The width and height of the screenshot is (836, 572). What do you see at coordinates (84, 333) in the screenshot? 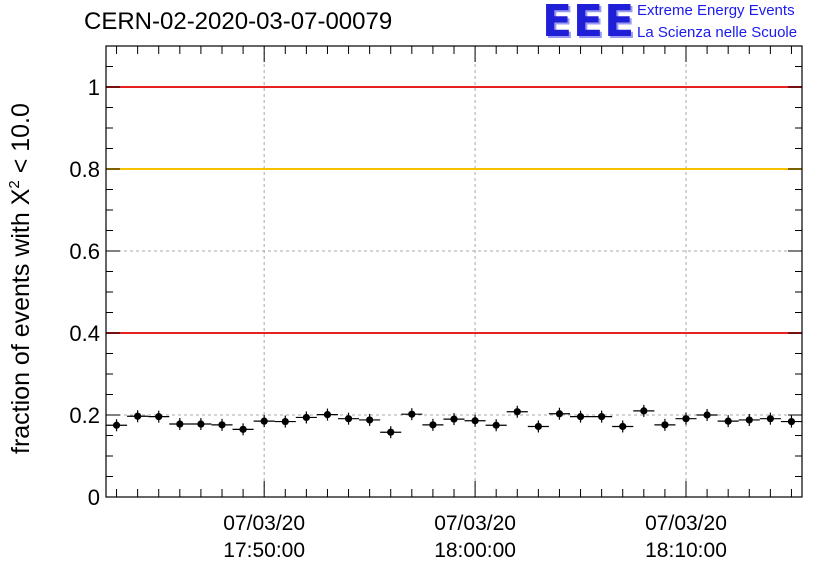
I see `y-tick-label: 0.4` at bounding box center [84, 333].